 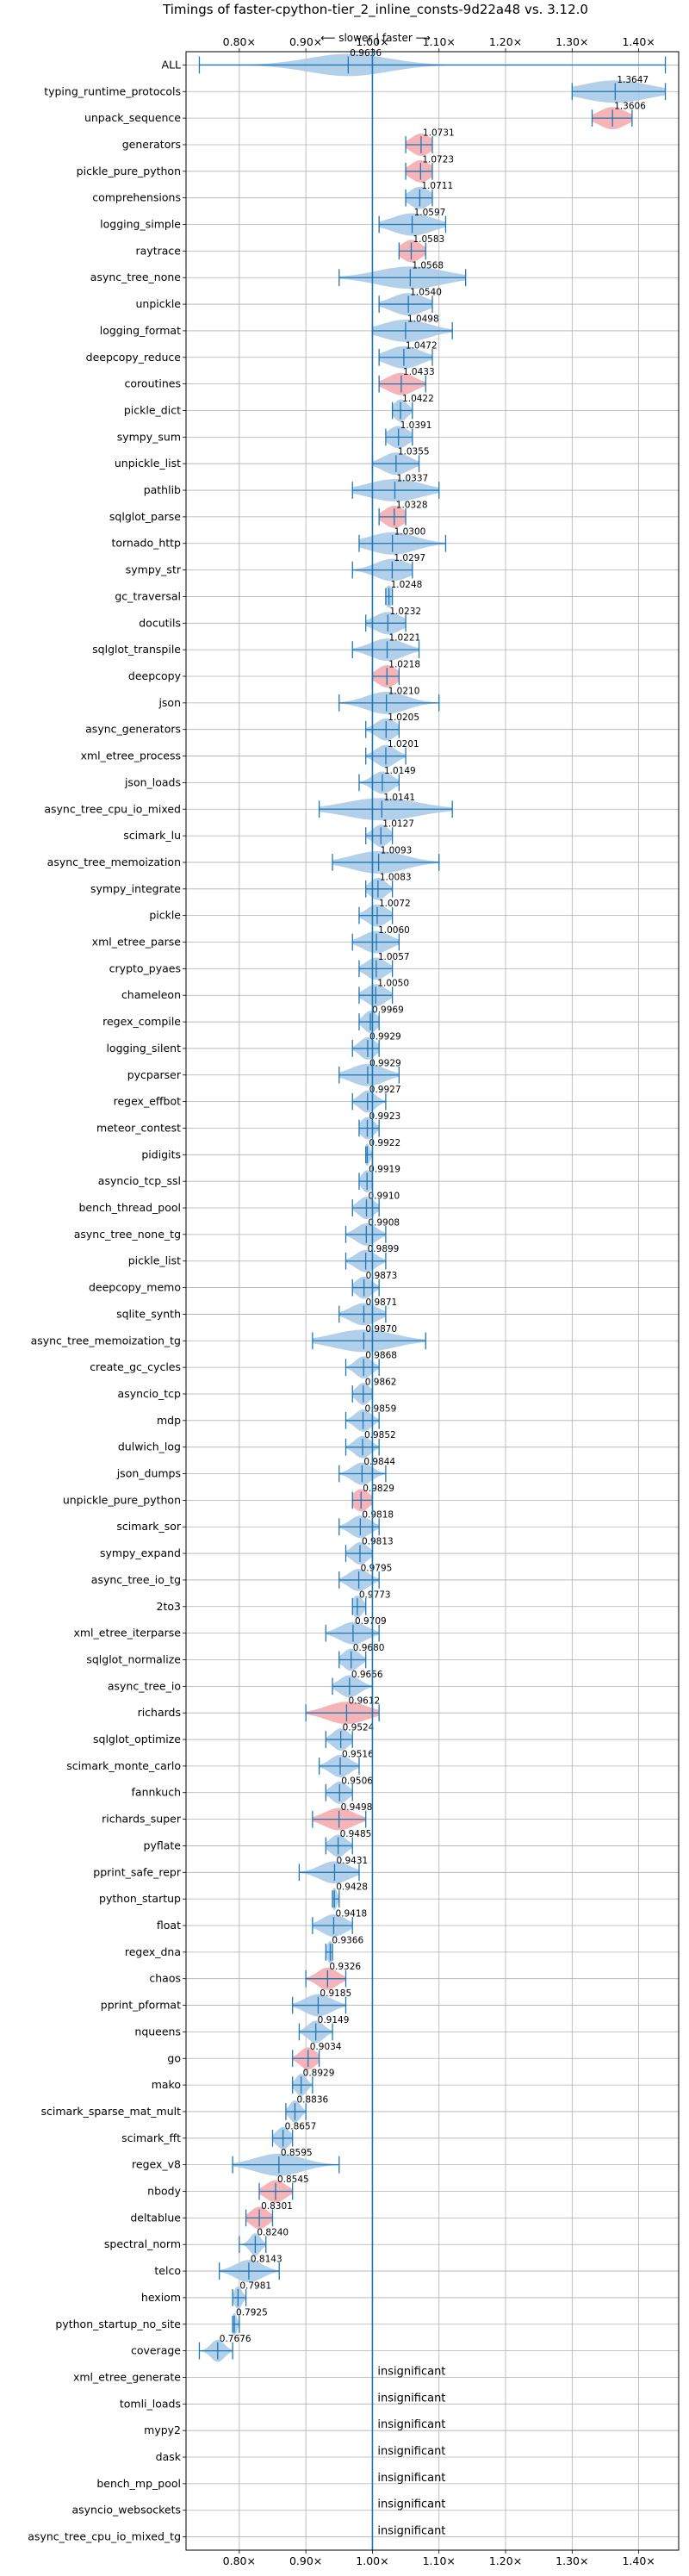 What do you see at coordinates (633, 80) in the screenshot?
I see `value-label: 1.3647` at bounding box center [633, 80].